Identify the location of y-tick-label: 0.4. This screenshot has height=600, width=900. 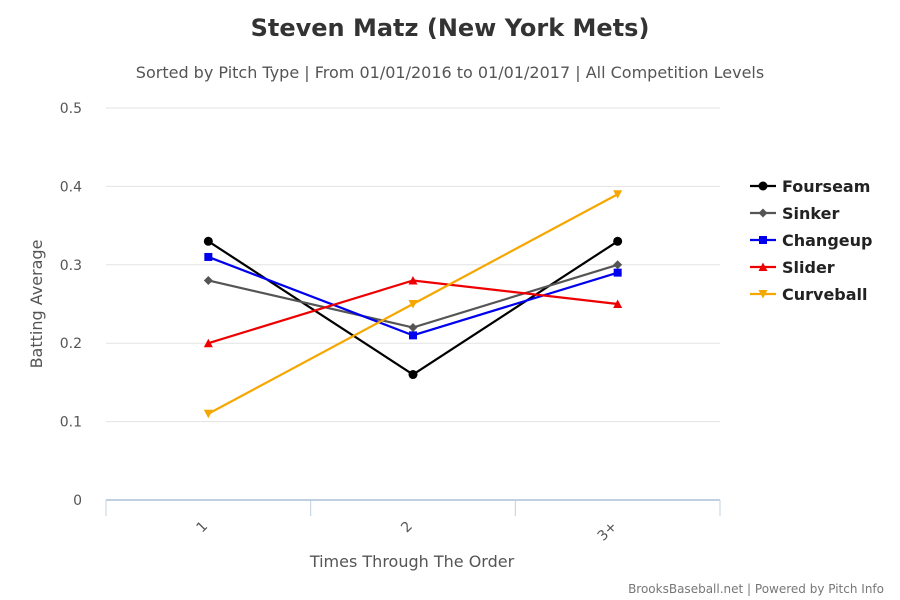
(71, 187).